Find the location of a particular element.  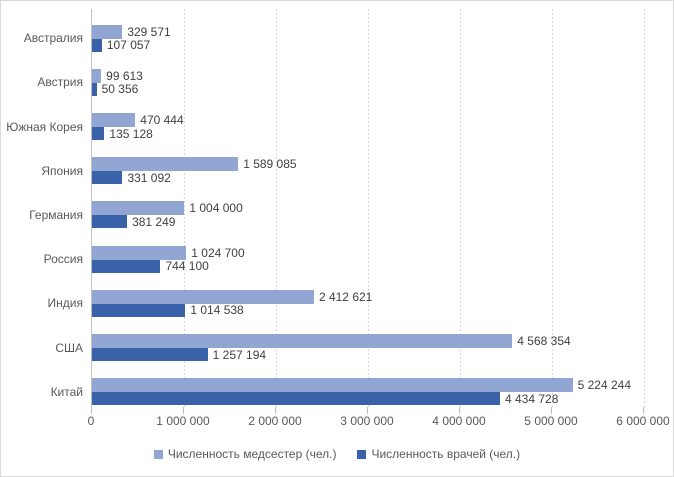

nurses-value-label: 470 444 is located at coordinates (162, 120).